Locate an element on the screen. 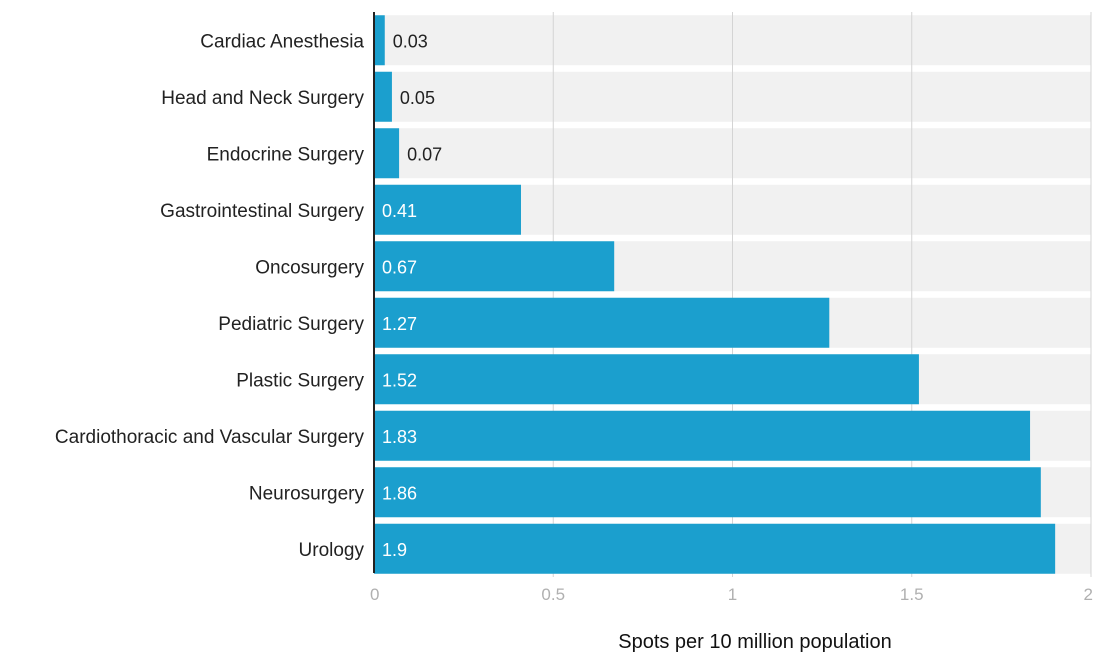 Image resolution: width=1093 pixels, height=655 pixels. category-label: Oncosurgery is located at coordinates (309, 267).